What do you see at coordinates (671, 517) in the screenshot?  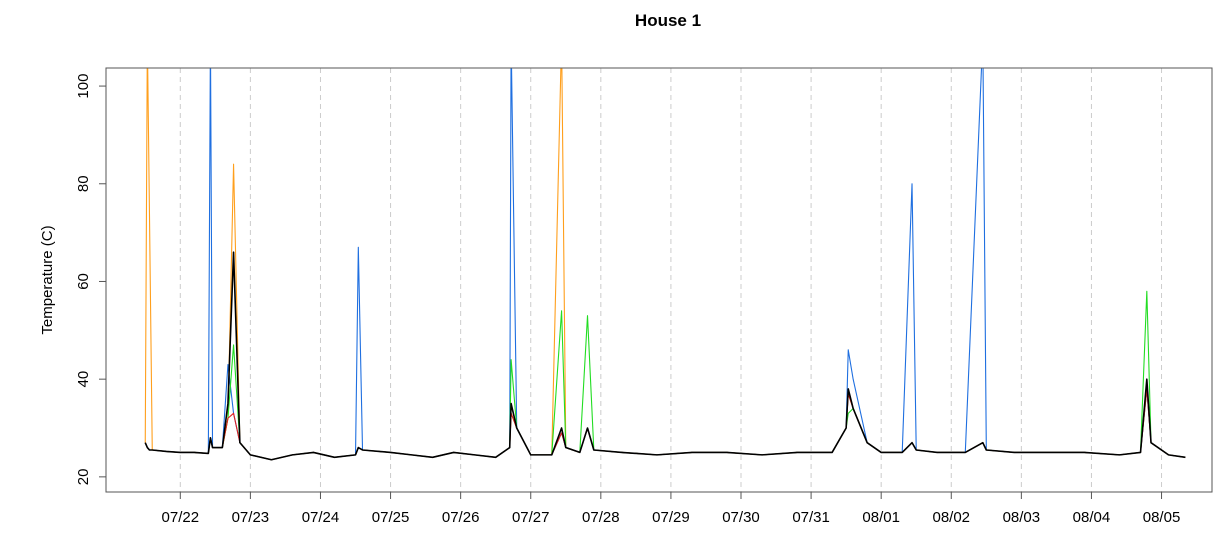 I see `x-tick-label: 07/29` at bounding box center [671, 517].